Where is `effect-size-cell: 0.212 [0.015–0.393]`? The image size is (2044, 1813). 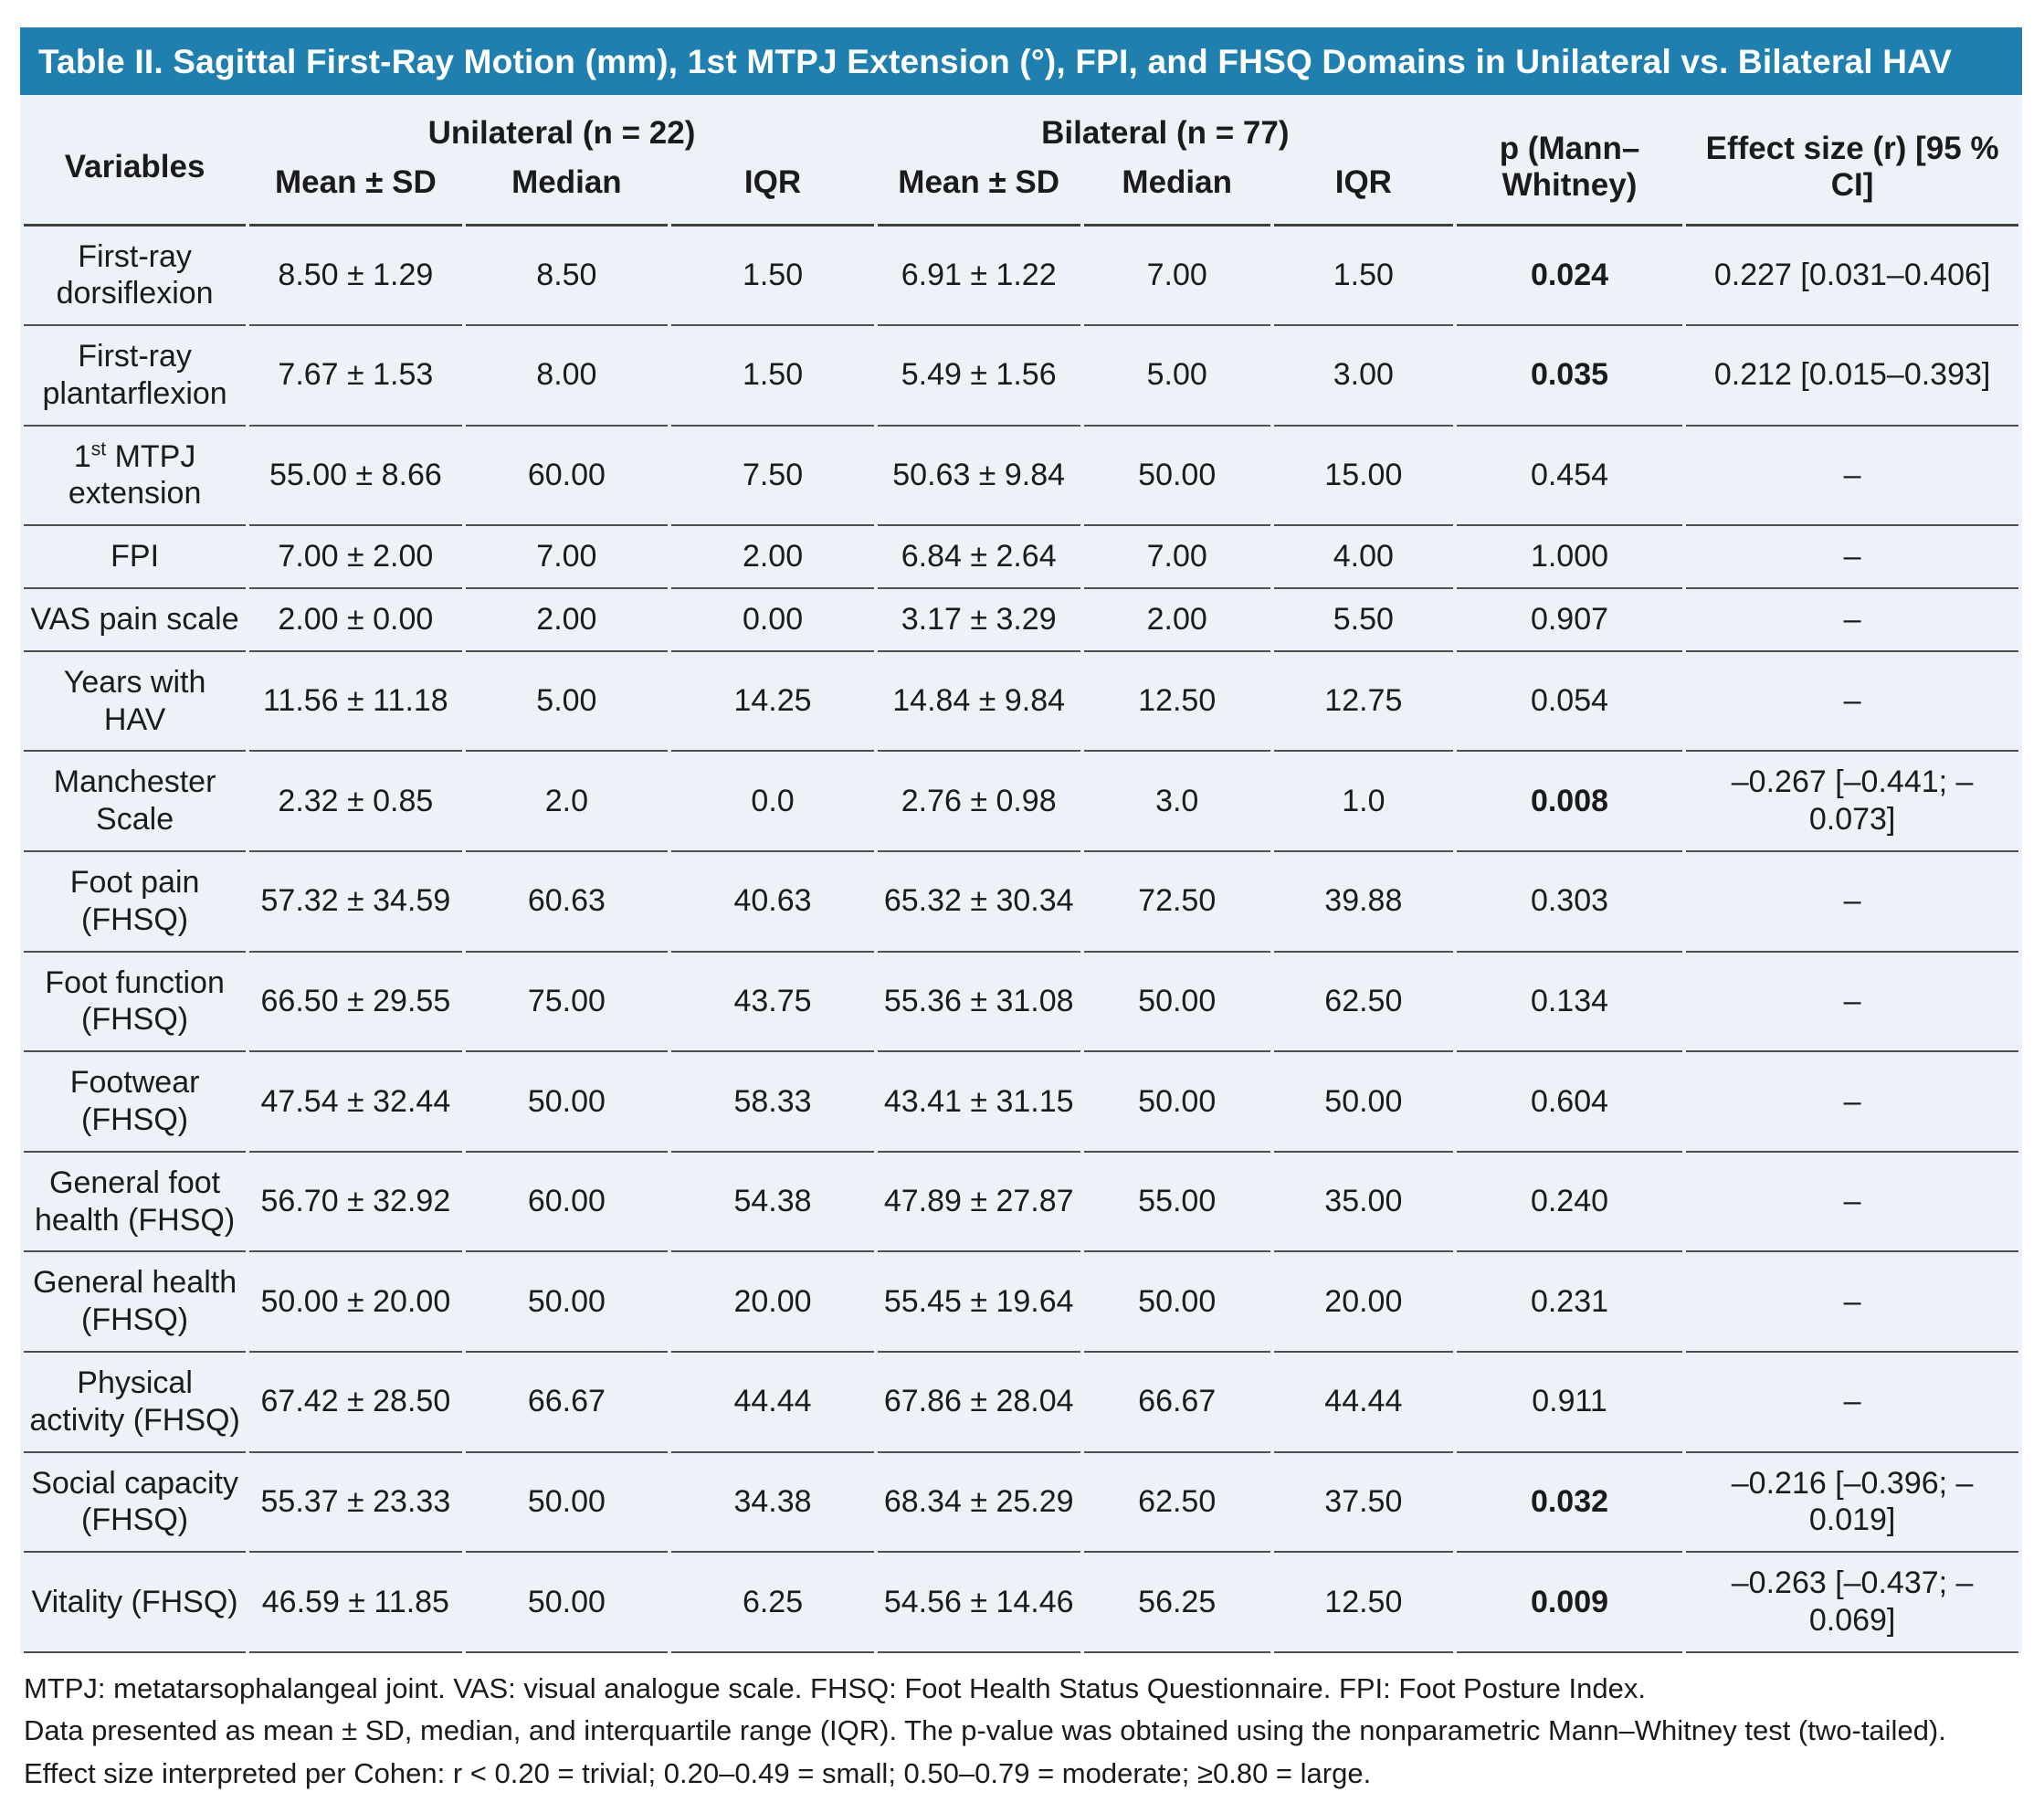
effect-size-cell: 0.212 [0.015–0.393] is located at coordinates (1852, 376).